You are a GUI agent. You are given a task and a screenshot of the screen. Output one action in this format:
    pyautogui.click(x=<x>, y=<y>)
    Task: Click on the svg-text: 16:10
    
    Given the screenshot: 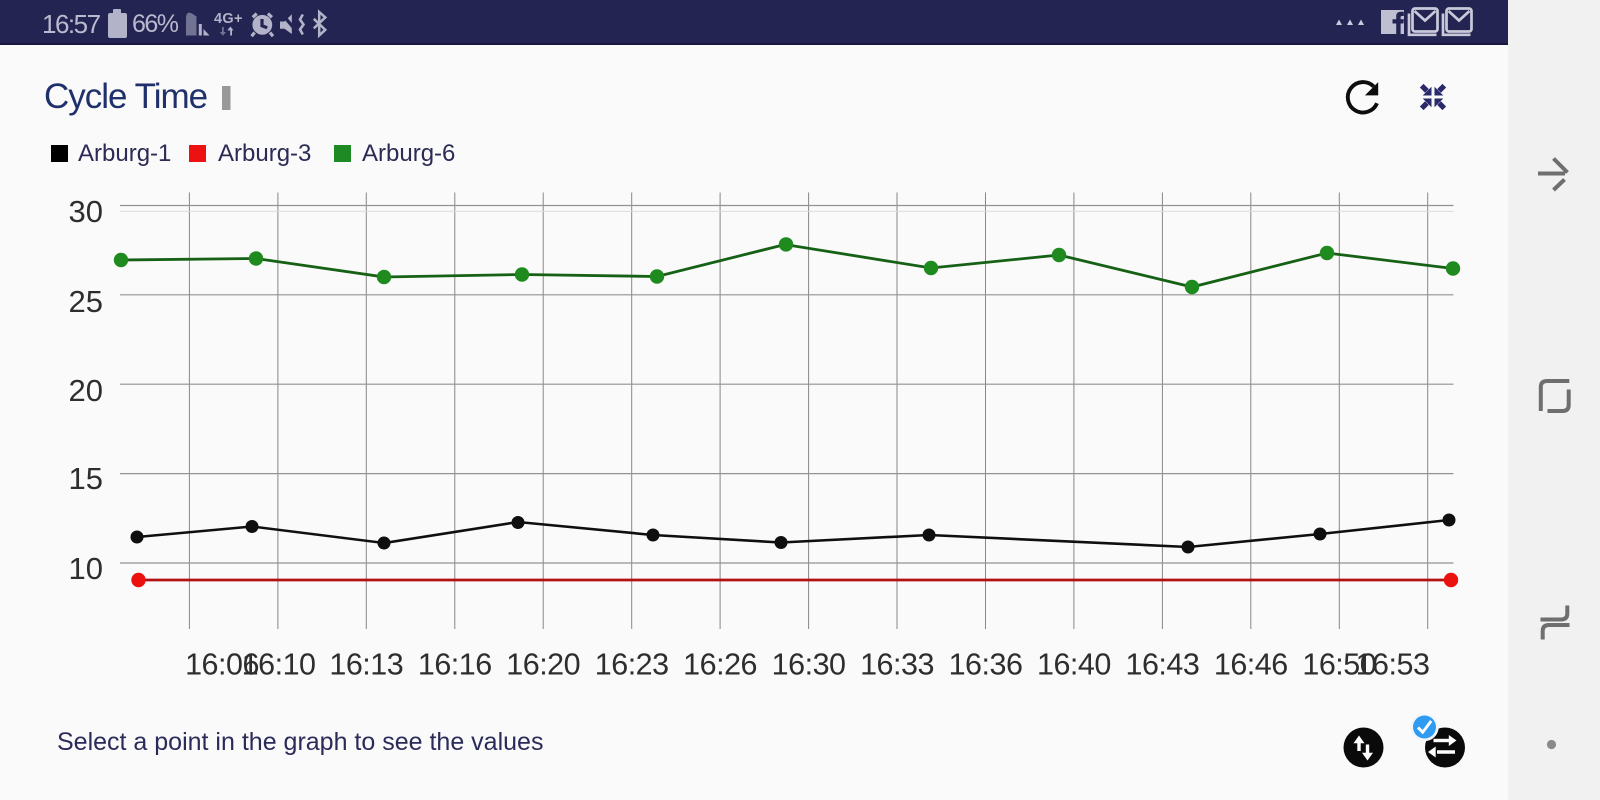 What is the action you would take?
    pyautogui.click(x=279, y=665)
    